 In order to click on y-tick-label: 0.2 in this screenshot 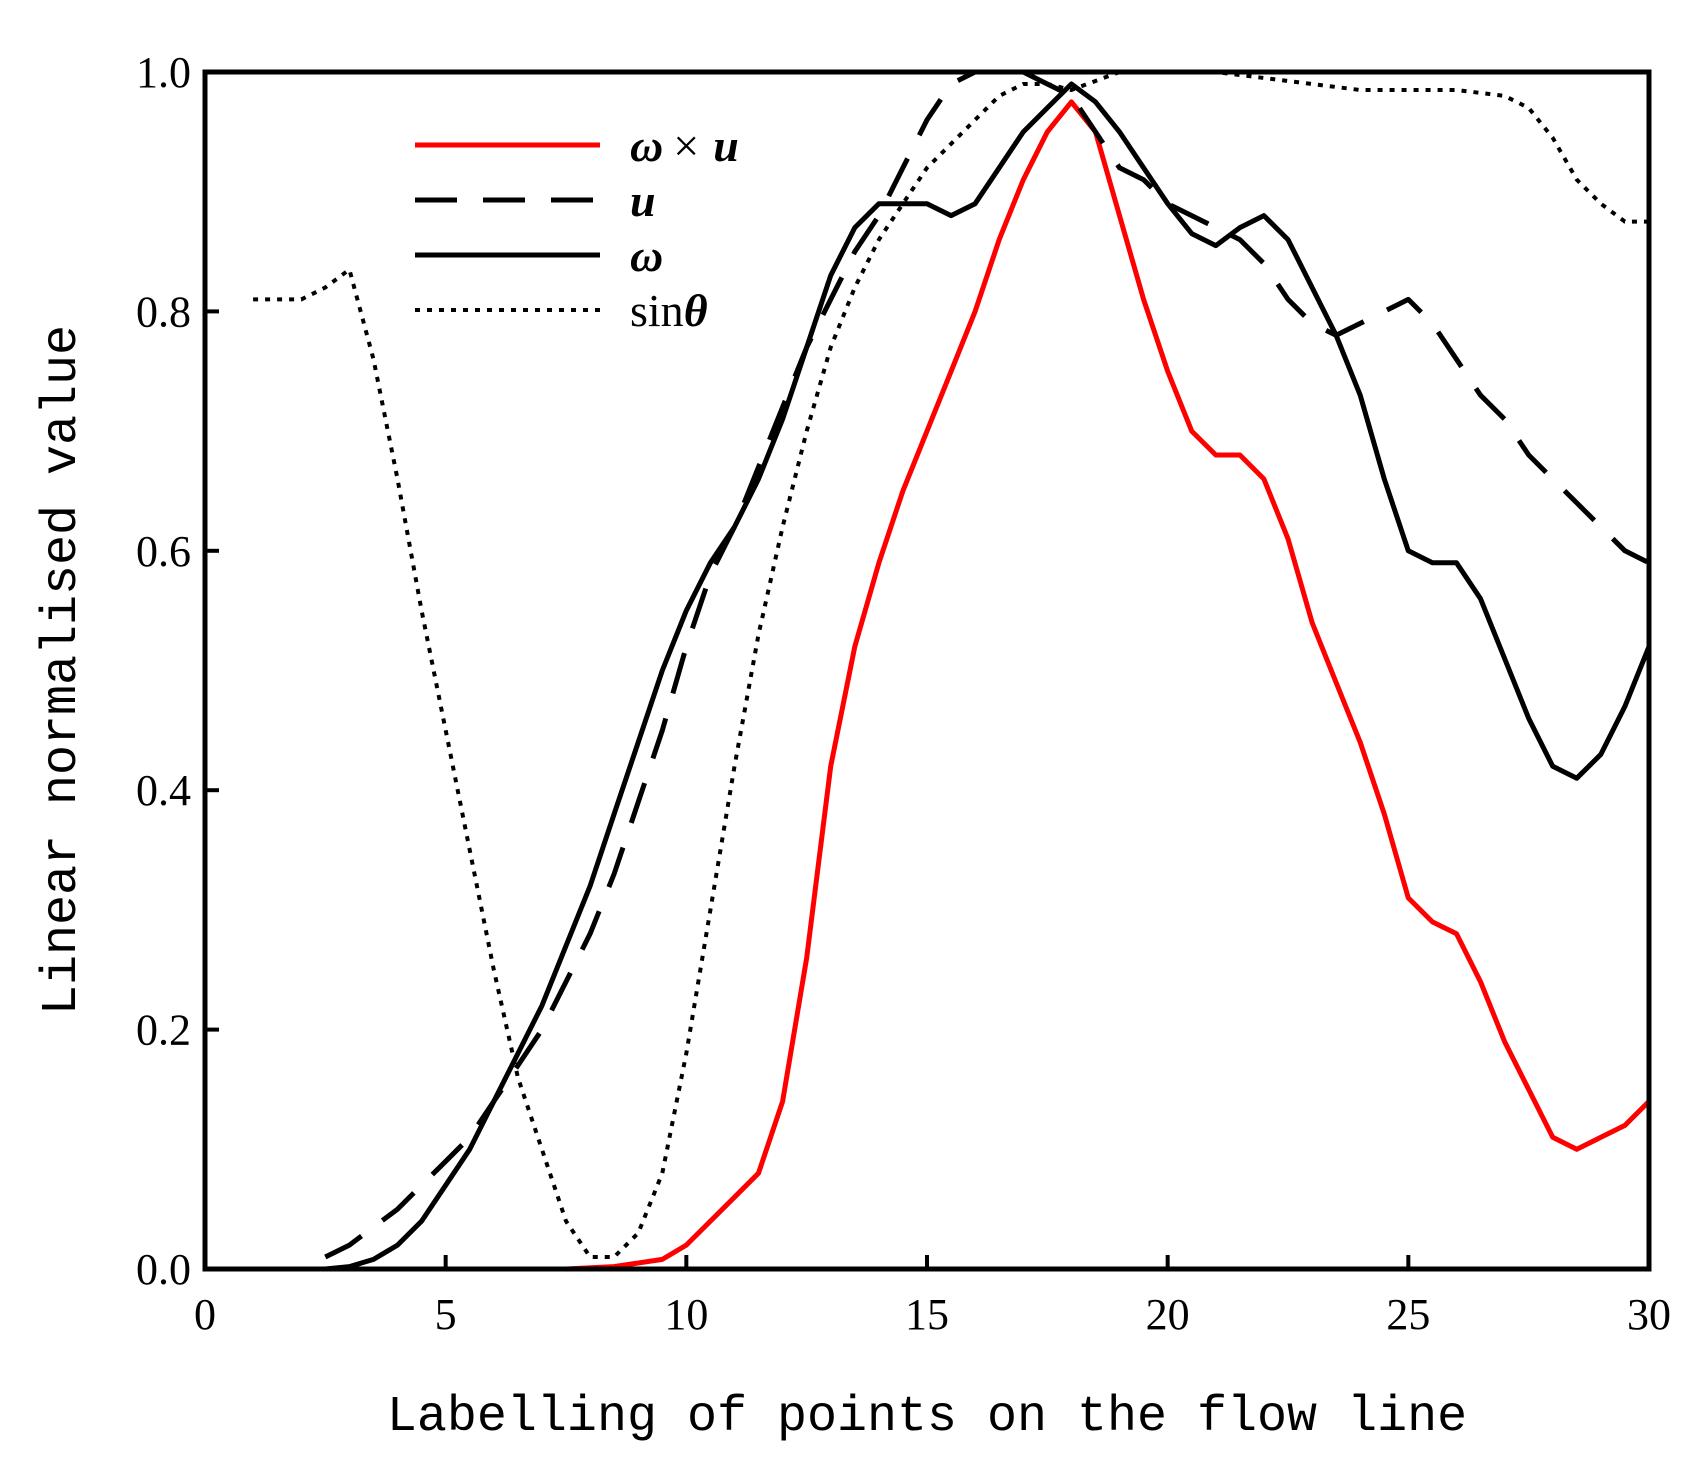, I will do `click(163, 1030)`.